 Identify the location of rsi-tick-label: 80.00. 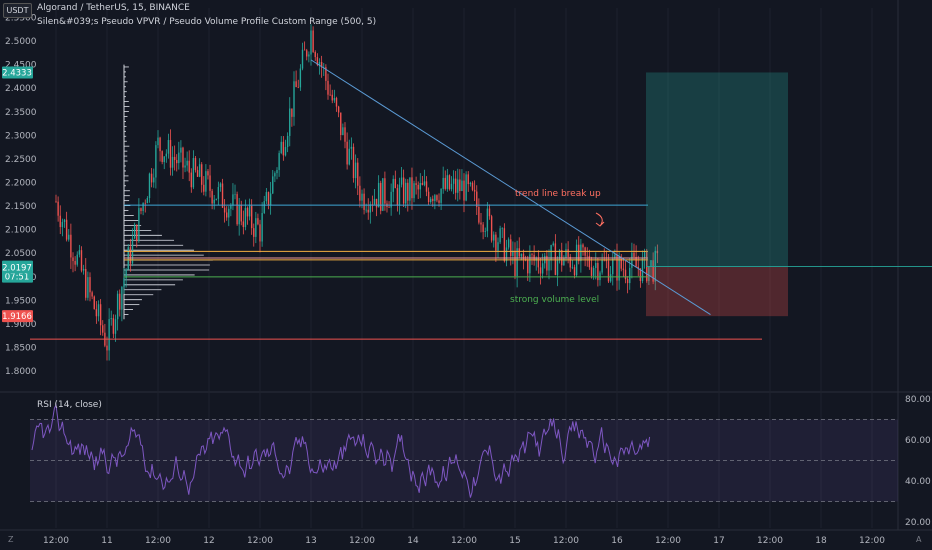
(918, 400).